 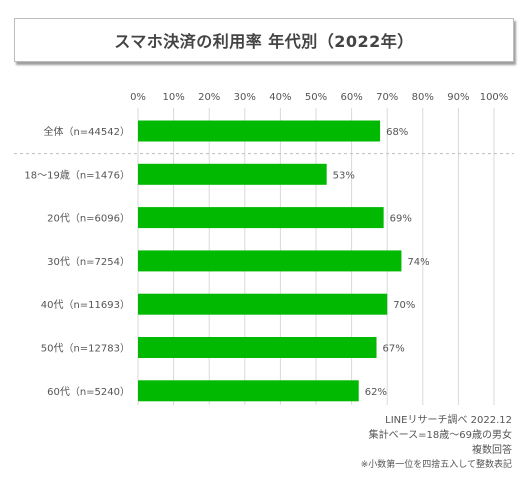 I want to click on chart-title-box: スマホ決済の利用率 年代別（2022年）, so click(x=264, y=40).